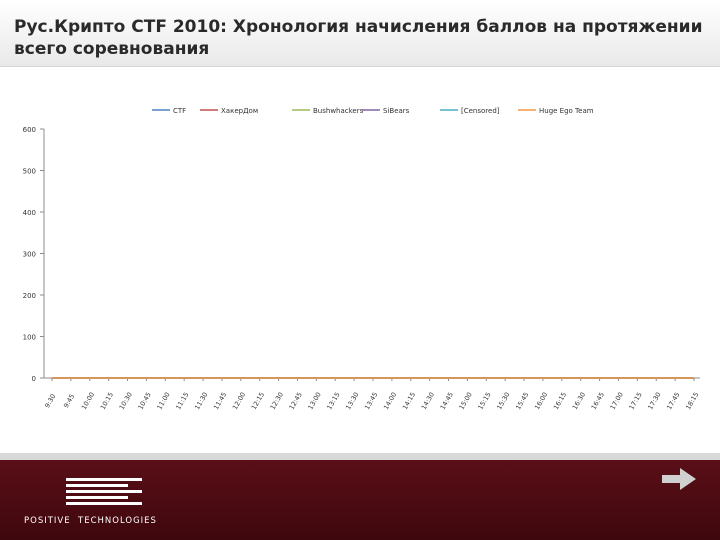 Image resolution: width=720 pixels, height=540 pixels. What do you see at coordinates (258, 401) in the screenshot?
I see `x-tick-label: 12:15` at bounding box center [258, 401].